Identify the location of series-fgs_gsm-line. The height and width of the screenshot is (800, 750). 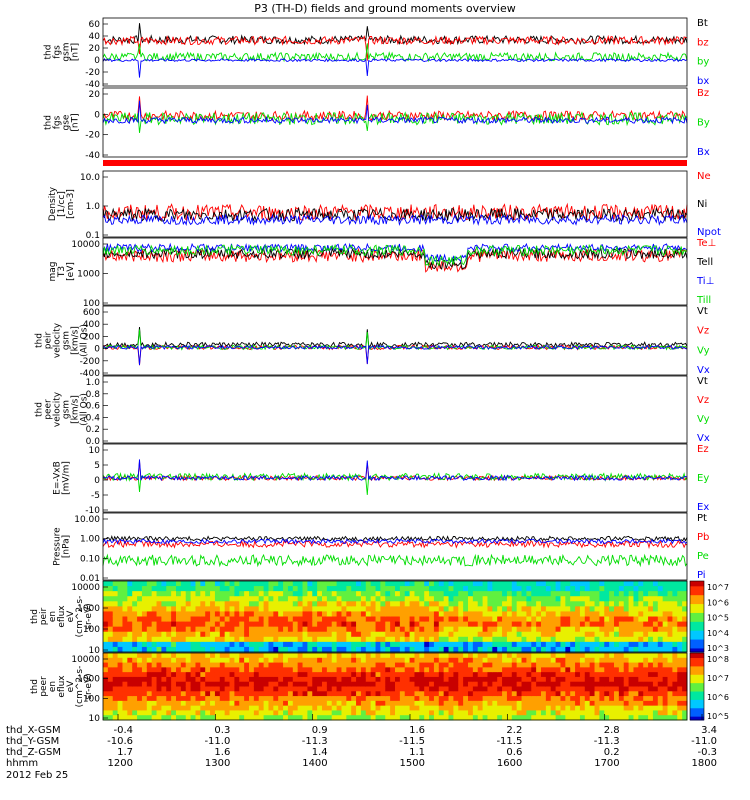
(395, 34).